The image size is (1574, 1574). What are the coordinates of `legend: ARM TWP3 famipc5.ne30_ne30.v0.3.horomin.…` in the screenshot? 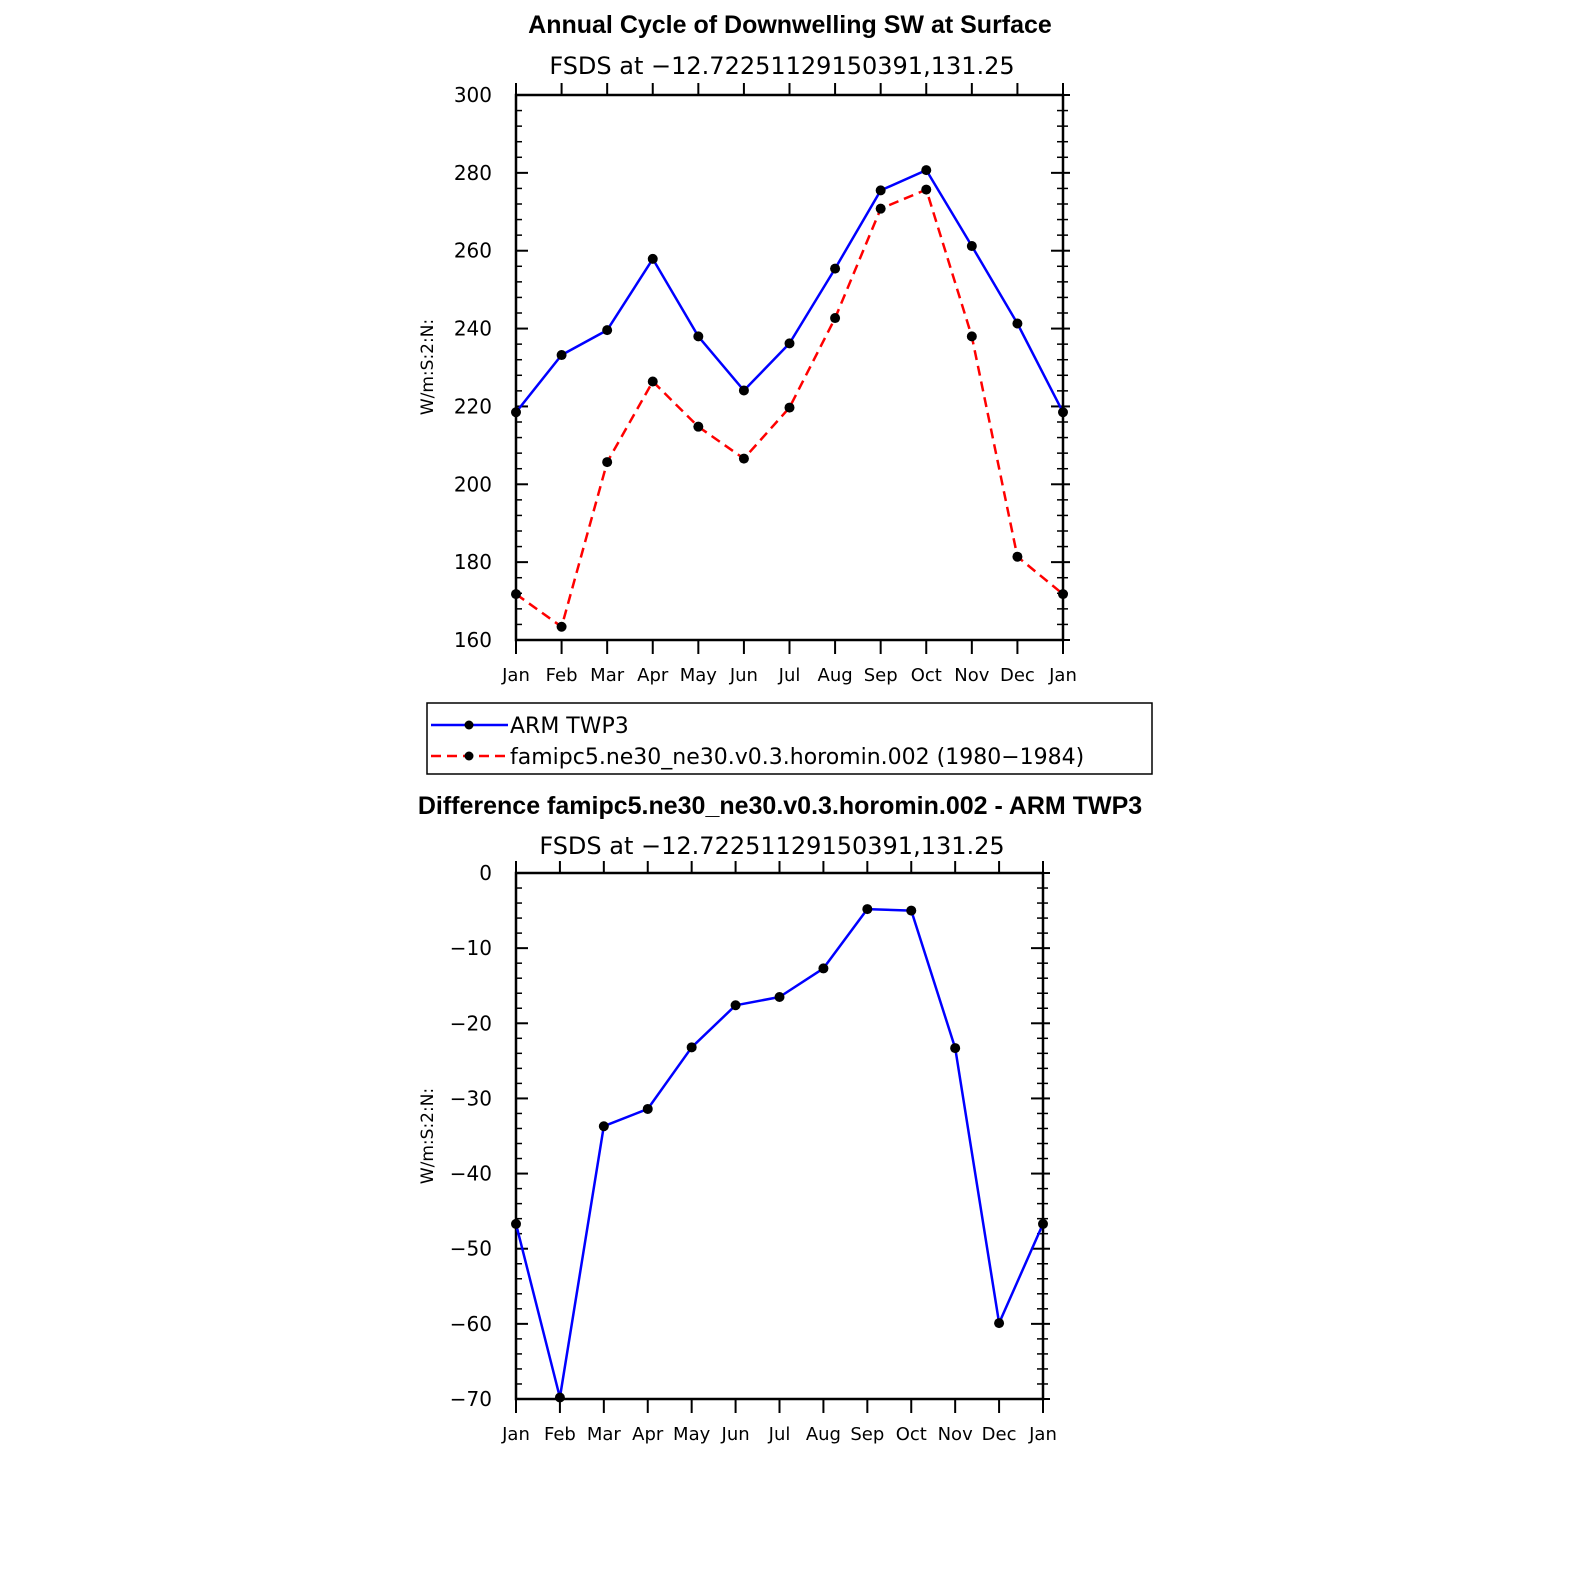 It's located at (789, 738).